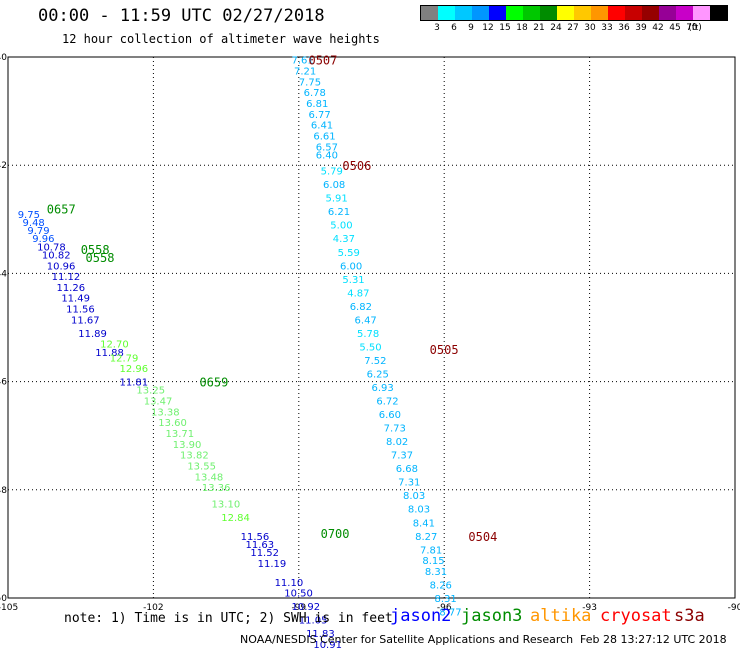 Image resolution: width=740 pixels, height=650 pixels. I want to click on wave-height-value: 7.21, so click(305, 72).